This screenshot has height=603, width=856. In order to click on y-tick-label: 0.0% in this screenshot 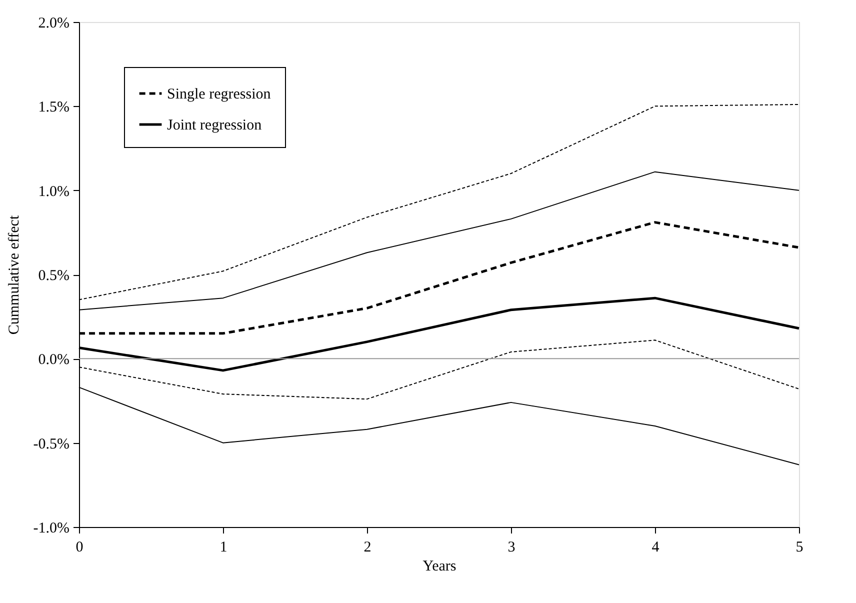, I will do `click(54, 360)`.